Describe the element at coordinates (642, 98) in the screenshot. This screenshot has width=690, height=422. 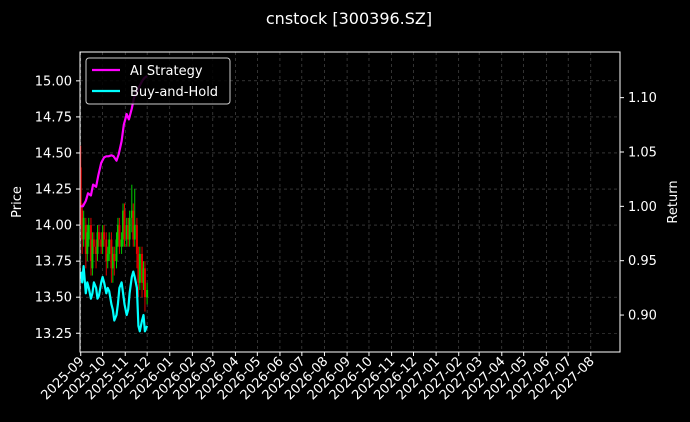
I see `y-right-tick-label: 1.10` at that location.